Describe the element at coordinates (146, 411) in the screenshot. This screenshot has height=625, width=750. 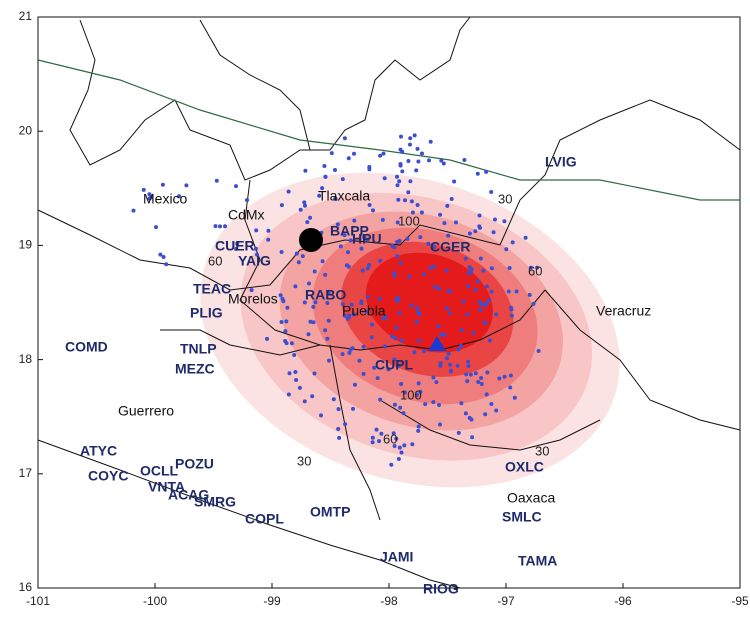
I see `place-label: Guerrero` at that location.